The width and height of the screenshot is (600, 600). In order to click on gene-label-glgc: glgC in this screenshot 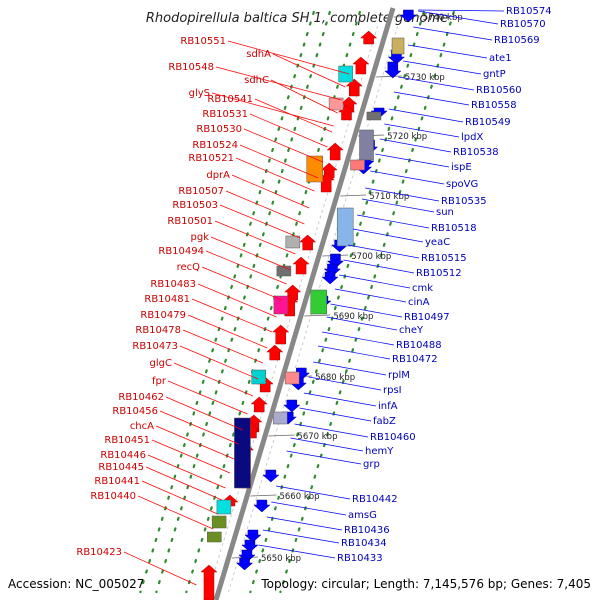, I will do `click(161, 363)`.